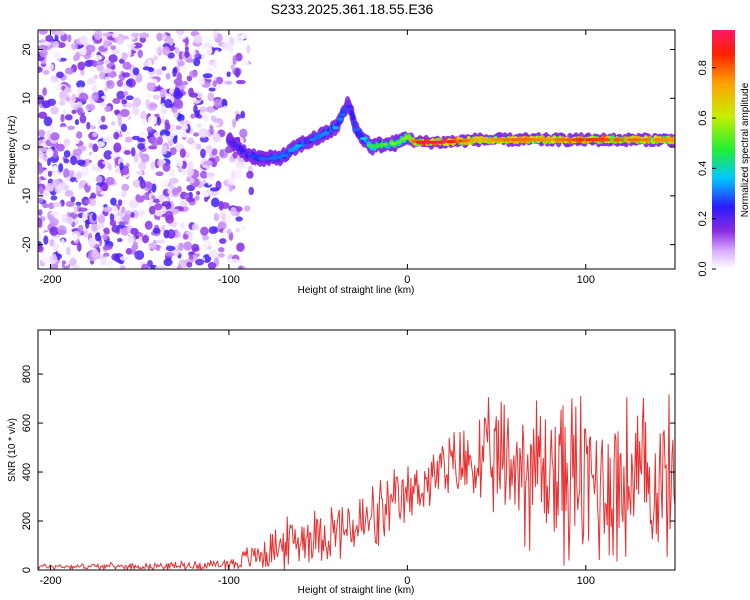 Image resolution: width=750 pixels, height=600 pixels. I want to click on spectrogram-x-tick-label: -100, so click(229, 280).